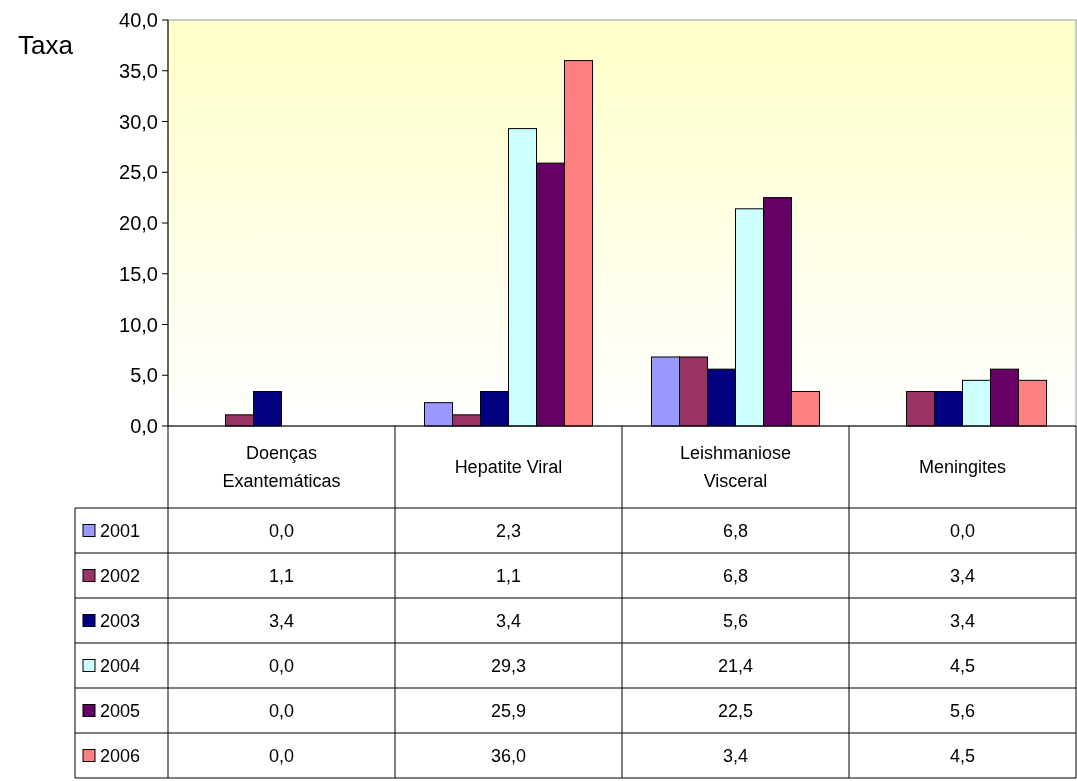 This screenshot has height=781, width=1077. Describe the element at coordinates (138, 273) in the screenshot. I see `y-tick-label: 15,0` at that location.